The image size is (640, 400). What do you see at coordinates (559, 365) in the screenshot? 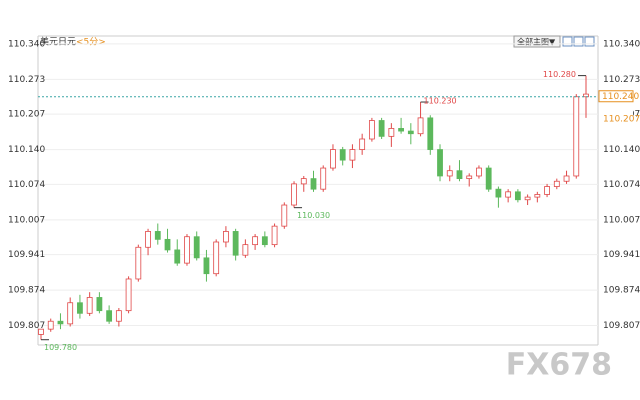
I see `watermark: FX678` at bounding box center [559, 365].